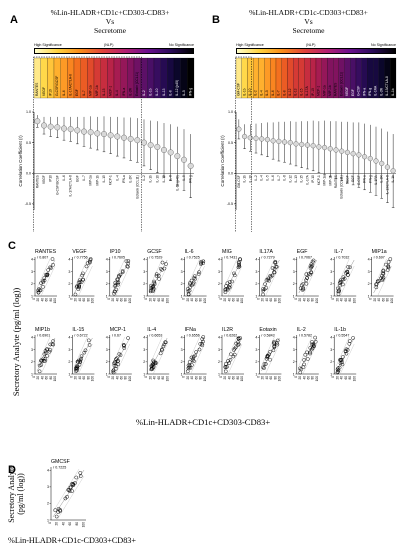 This screenshot has height=550, width=406. What do you see at coordinates (57, 185) in the screenshot?
I see `a-x-label: G-CSF/GCSF` at bounding box center [57, 185].